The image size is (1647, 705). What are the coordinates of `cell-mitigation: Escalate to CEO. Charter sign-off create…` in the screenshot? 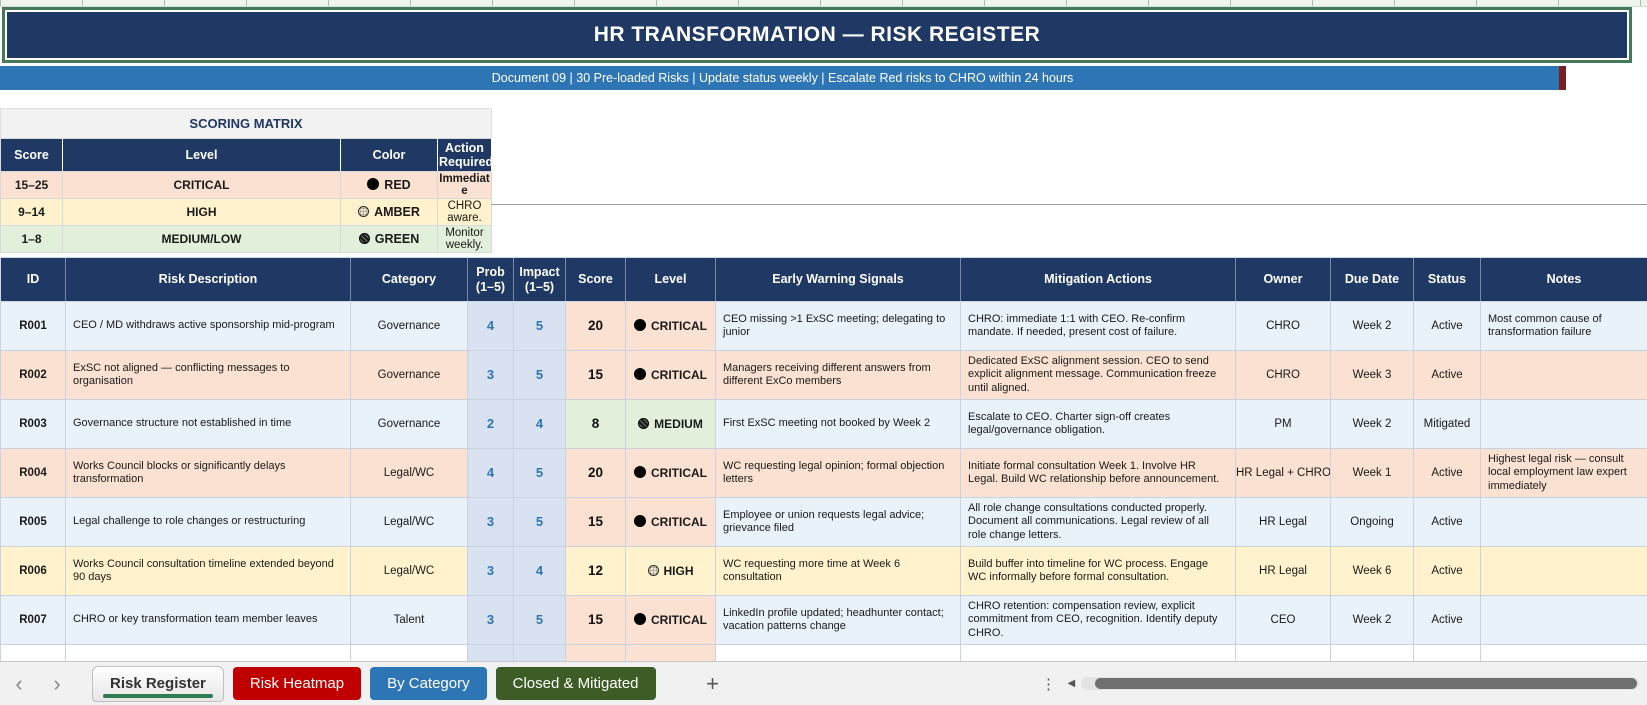 It's located at (1098, 424).